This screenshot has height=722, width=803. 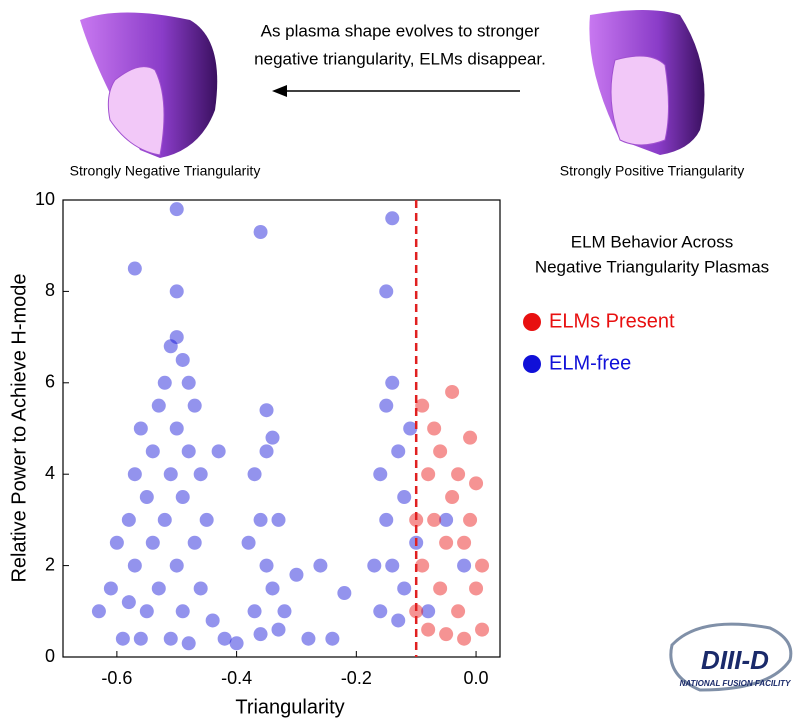 I want to click on logo-subtitle: NATIONAL FUSION FACILITY, so click(x=735, y=683).